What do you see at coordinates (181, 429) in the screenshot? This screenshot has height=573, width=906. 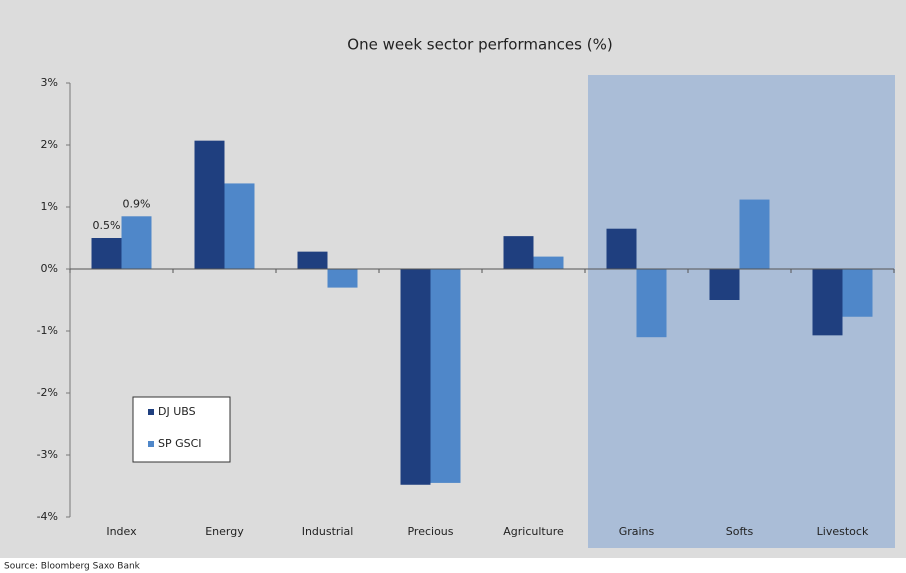 I see `legend-box` at bounding box center [181, 429].